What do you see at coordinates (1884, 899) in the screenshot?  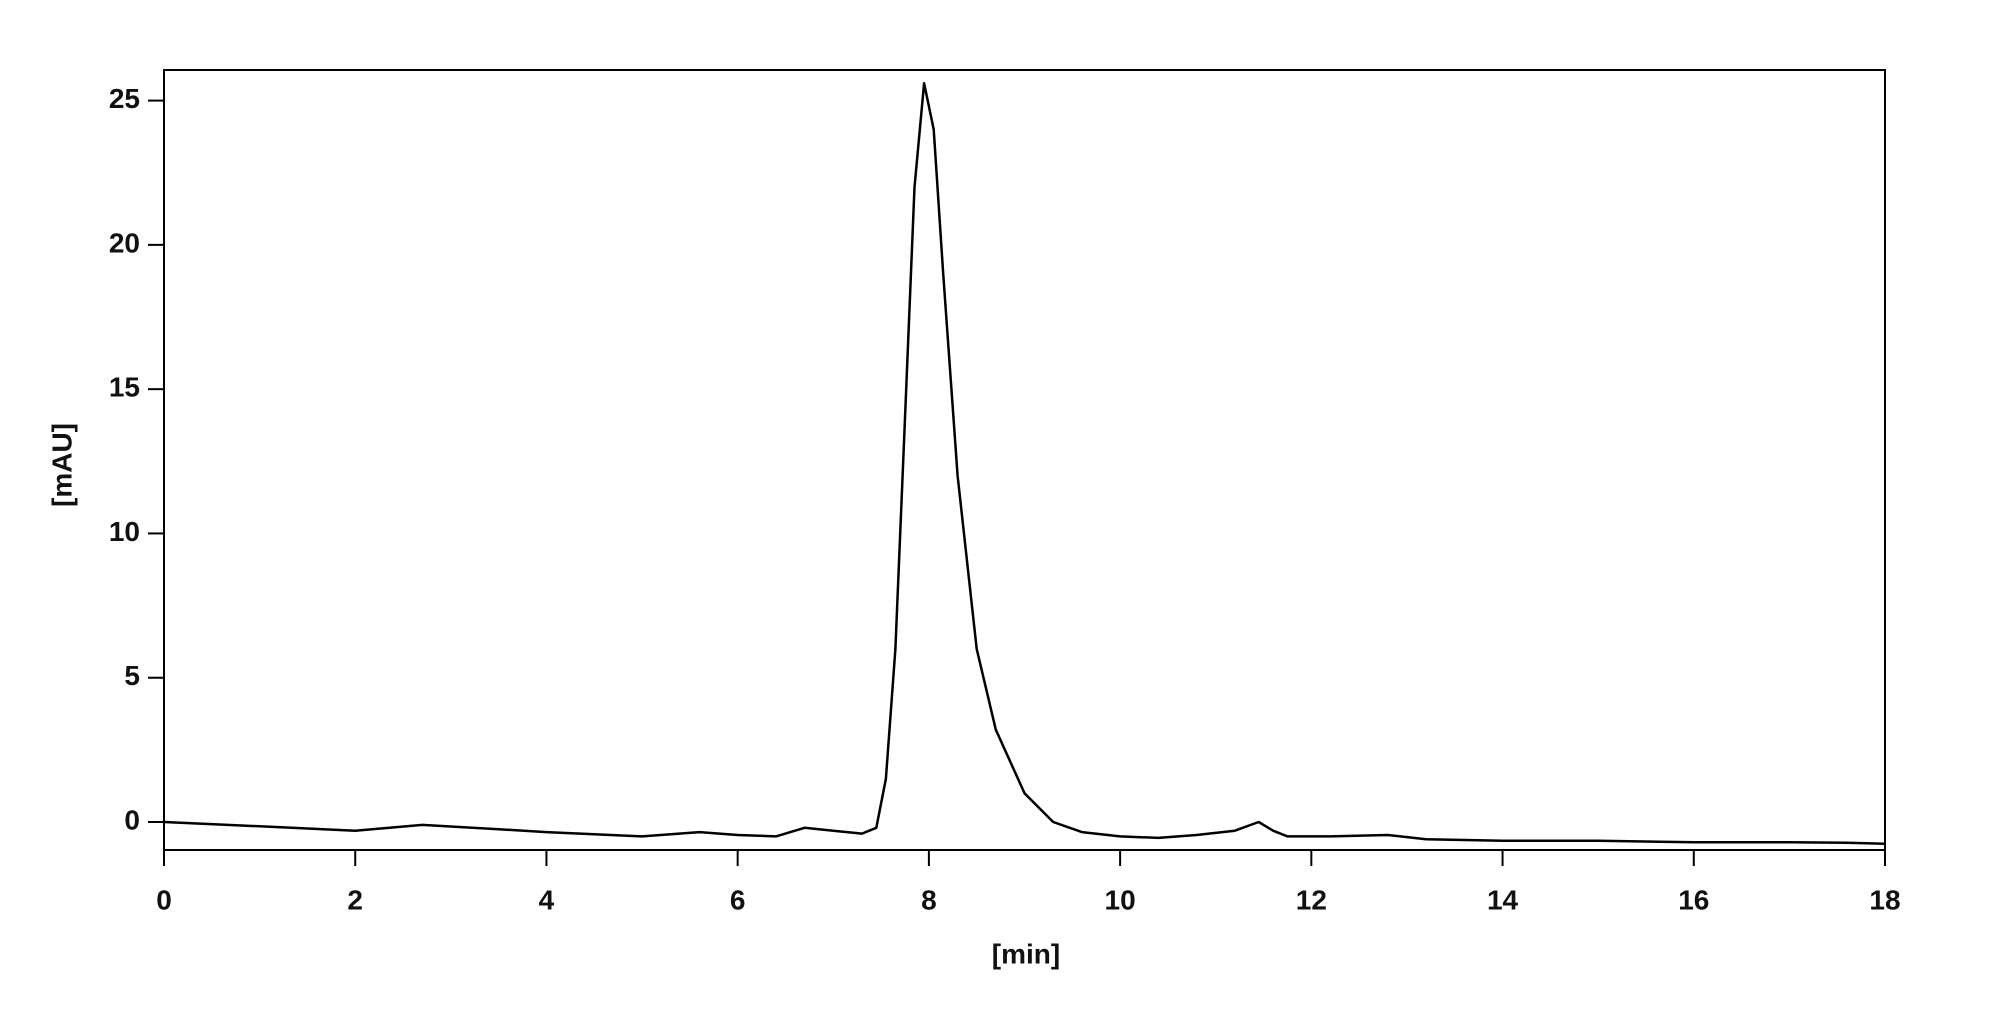 I see `x-tick-label: 18` at bounding box center [1884, 899].